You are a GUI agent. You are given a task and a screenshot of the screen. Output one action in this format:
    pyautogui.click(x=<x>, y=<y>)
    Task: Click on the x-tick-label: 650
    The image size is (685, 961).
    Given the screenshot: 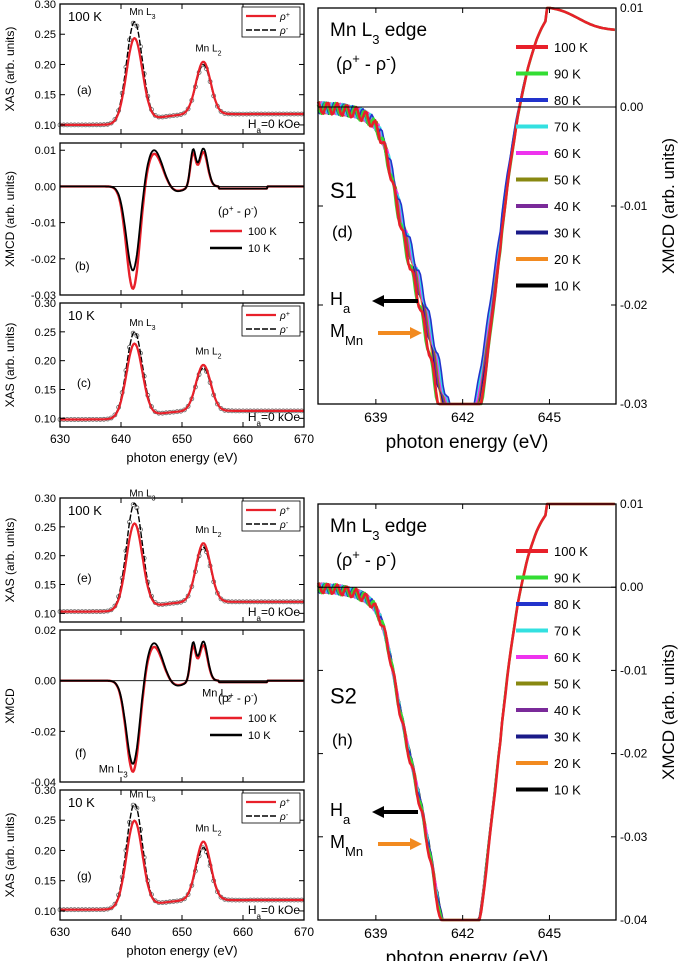 What is the action you would take?
    pyautogui.click(x=182, y=439)
    